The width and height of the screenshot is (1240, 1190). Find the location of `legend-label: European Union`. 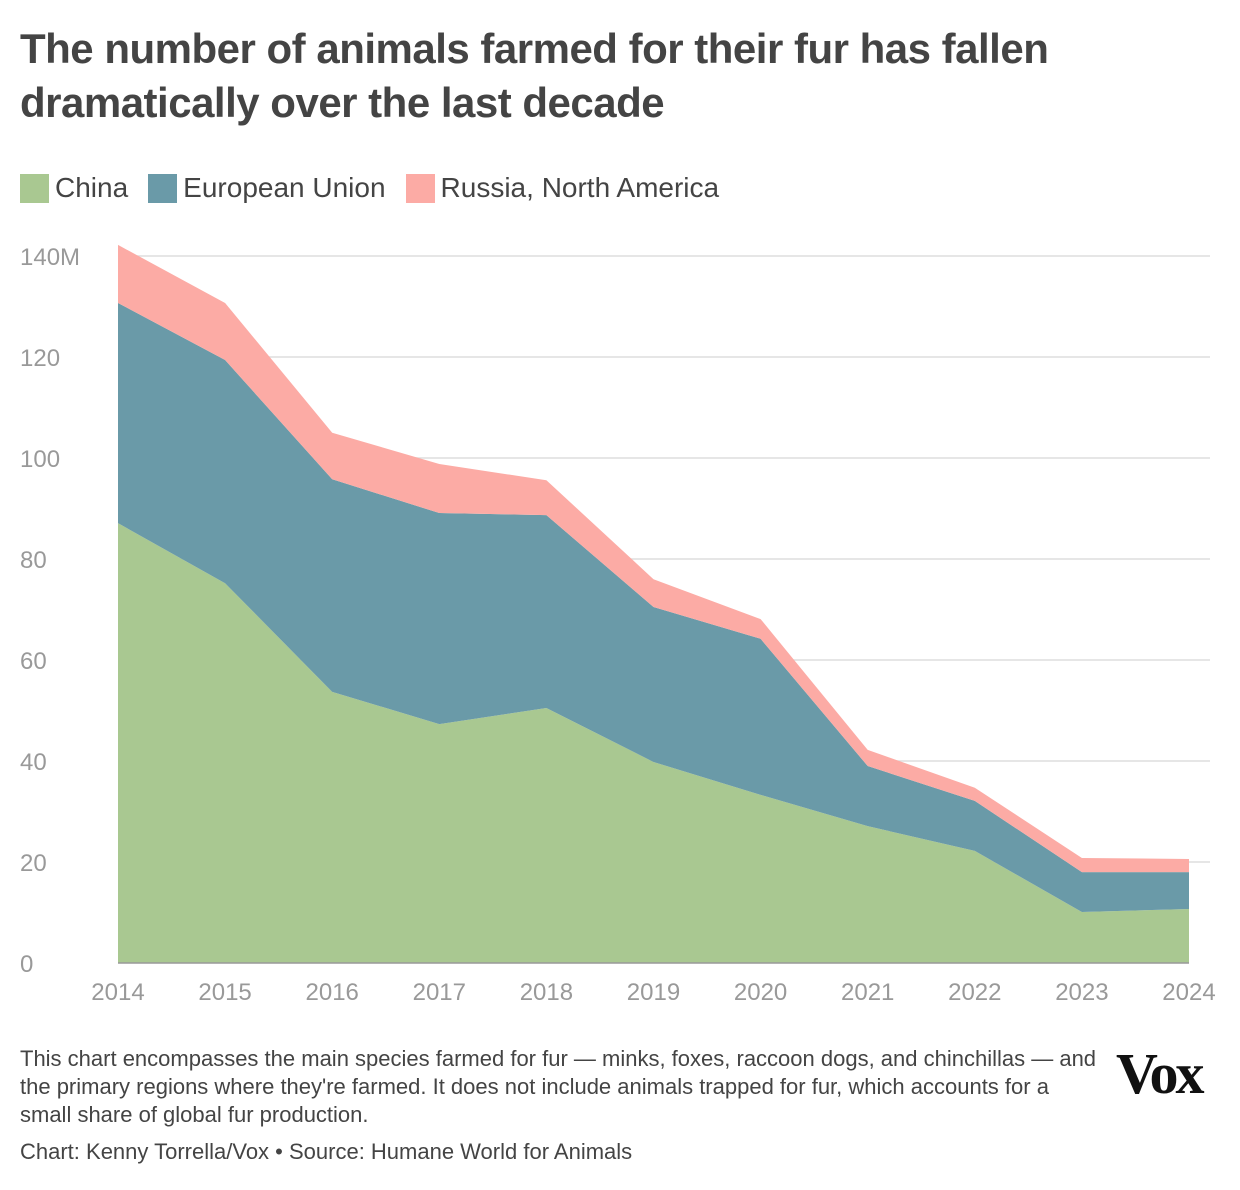

legend-label: European Union is located at coordinates (284, 187).